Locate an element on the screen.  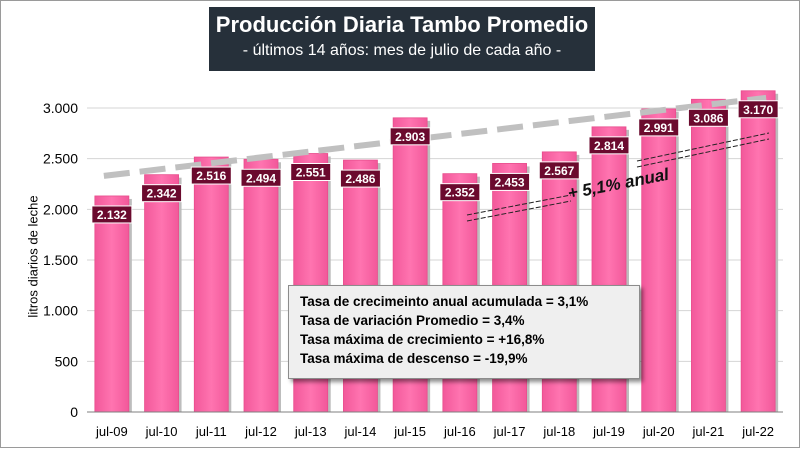
y-tick-label: 2.500 is located at coordinates (60, 159).